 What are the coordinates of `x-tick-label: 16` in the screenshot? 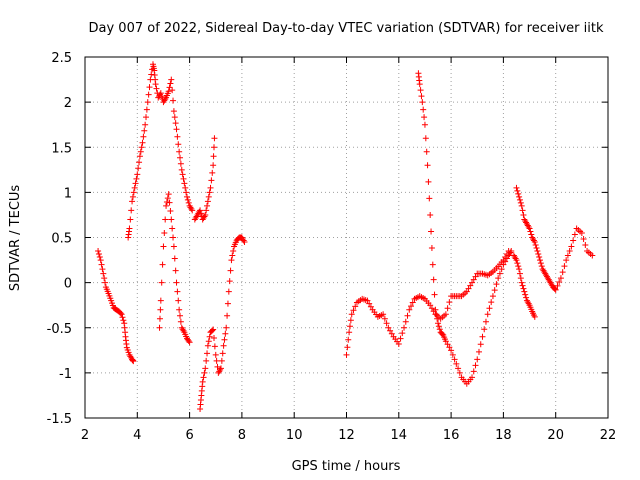 It's located at (451, 435).